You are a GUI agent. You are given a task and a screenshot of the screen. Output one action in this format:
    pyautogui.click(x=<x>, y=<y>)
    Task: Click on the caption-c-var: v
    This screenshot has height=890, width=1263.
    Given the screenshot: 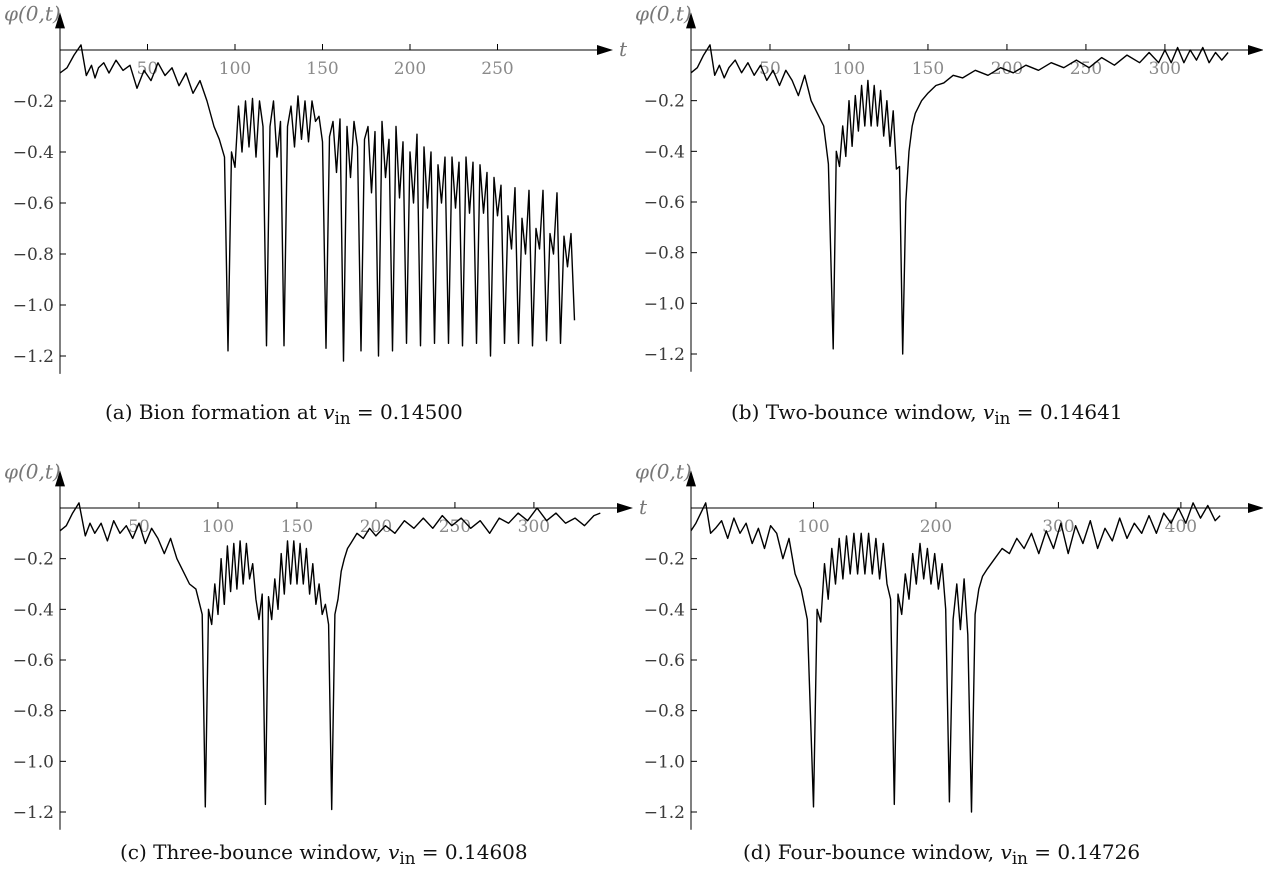 What is the action you would take?
    pyautogui.click(x=394, y=852)
    